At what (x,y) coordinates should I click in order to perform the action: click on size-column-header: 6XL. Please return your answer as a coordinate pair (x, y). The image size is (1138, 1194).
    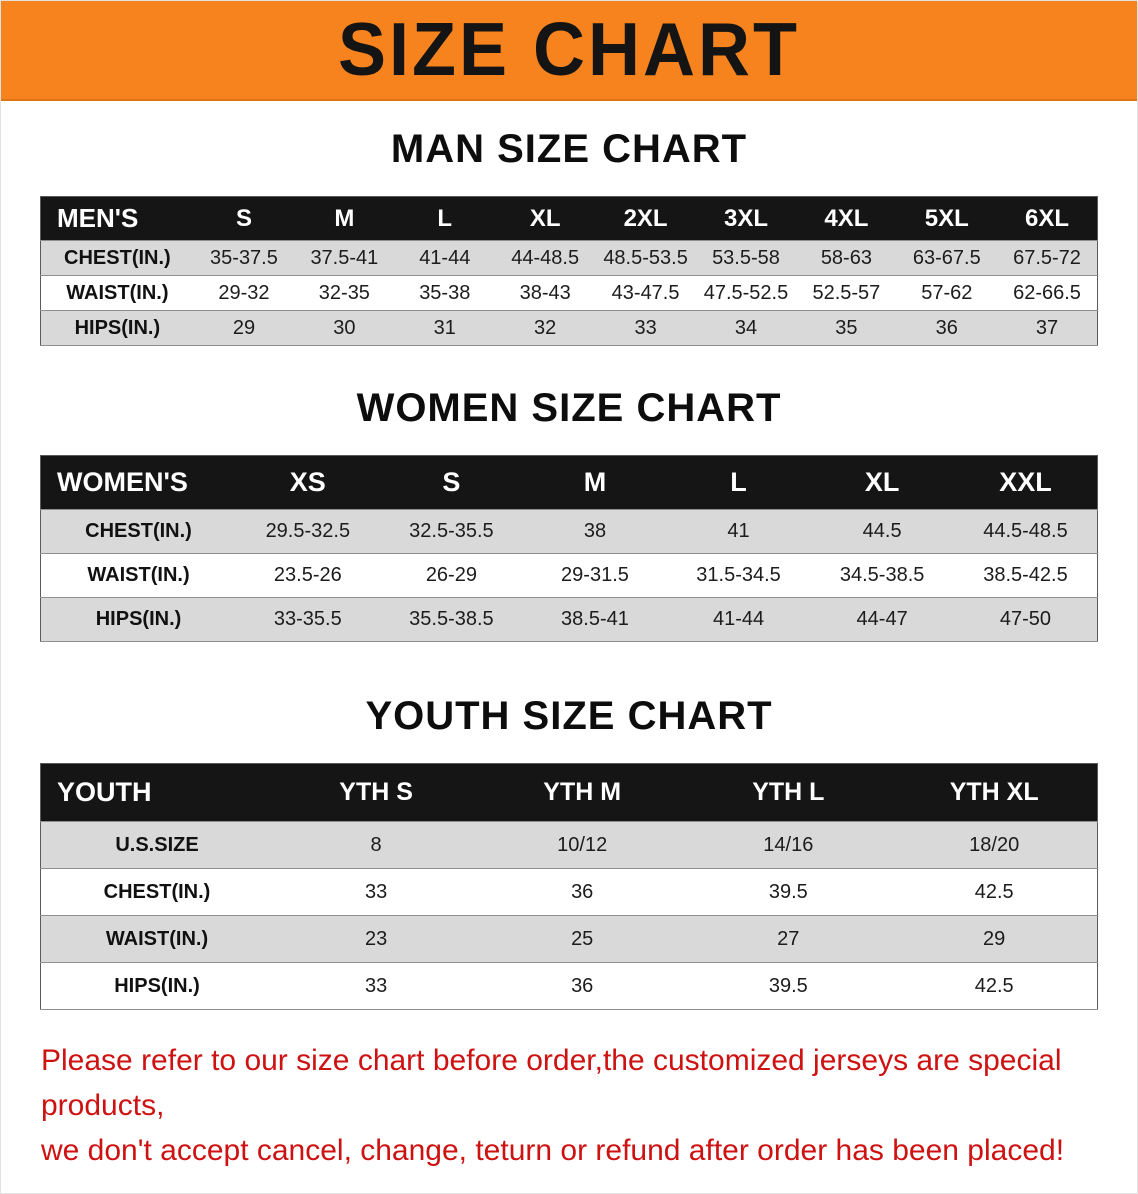
    Looking at the image, I should click on (1047, 218).